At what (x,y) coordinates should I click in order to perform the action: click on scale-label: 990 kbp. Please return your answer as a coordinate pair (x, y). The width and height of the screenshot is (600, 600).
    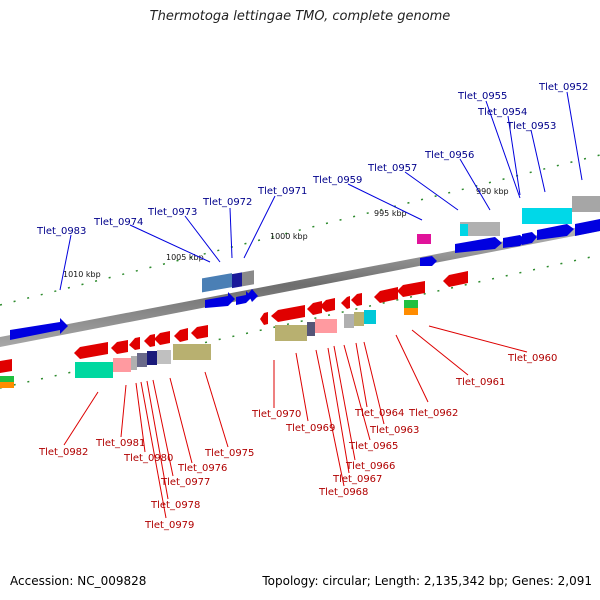
    Looking at the image, I should click on (492, 191).